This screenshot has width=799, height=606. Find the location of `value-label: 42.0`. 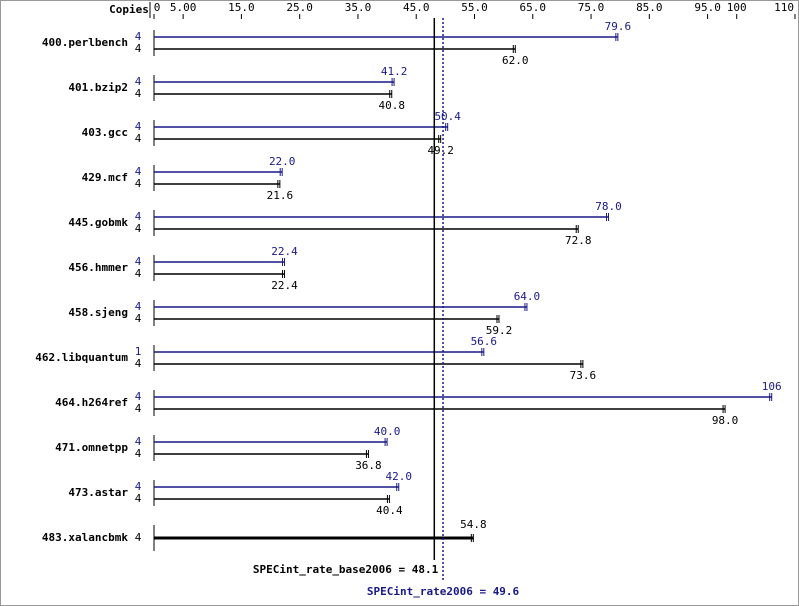

value-label: 42.0 is located at coordinates (398, 476).